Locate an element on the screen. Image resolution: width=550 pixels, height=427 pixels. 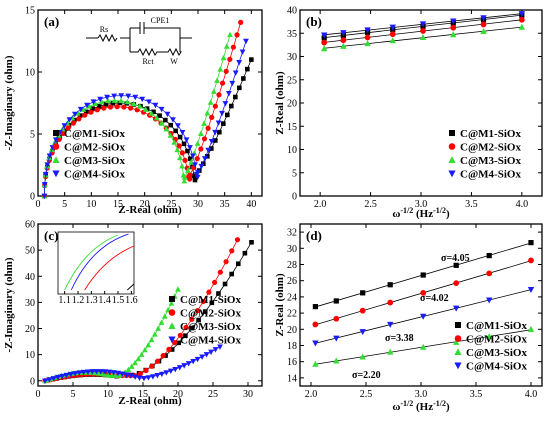
y-tick-label: 5 is located at coordinates (294, 173).